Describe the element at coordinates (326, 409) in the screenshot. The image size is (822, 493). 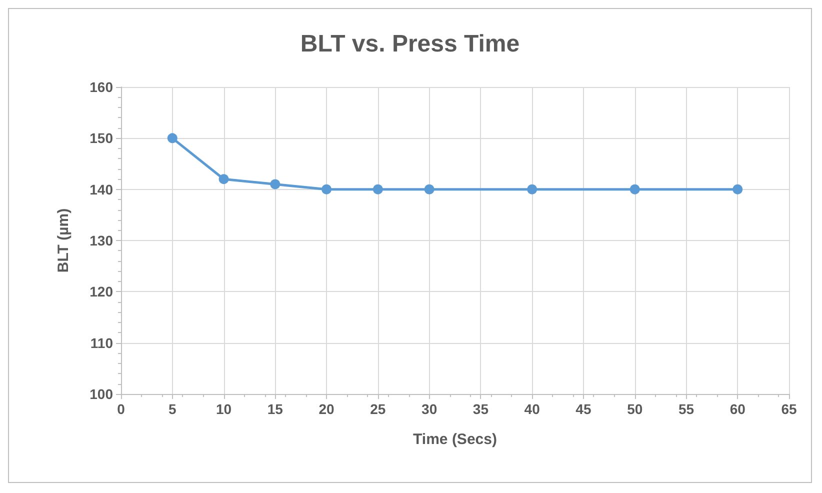
I see `x-tick-label: 20` at that location.